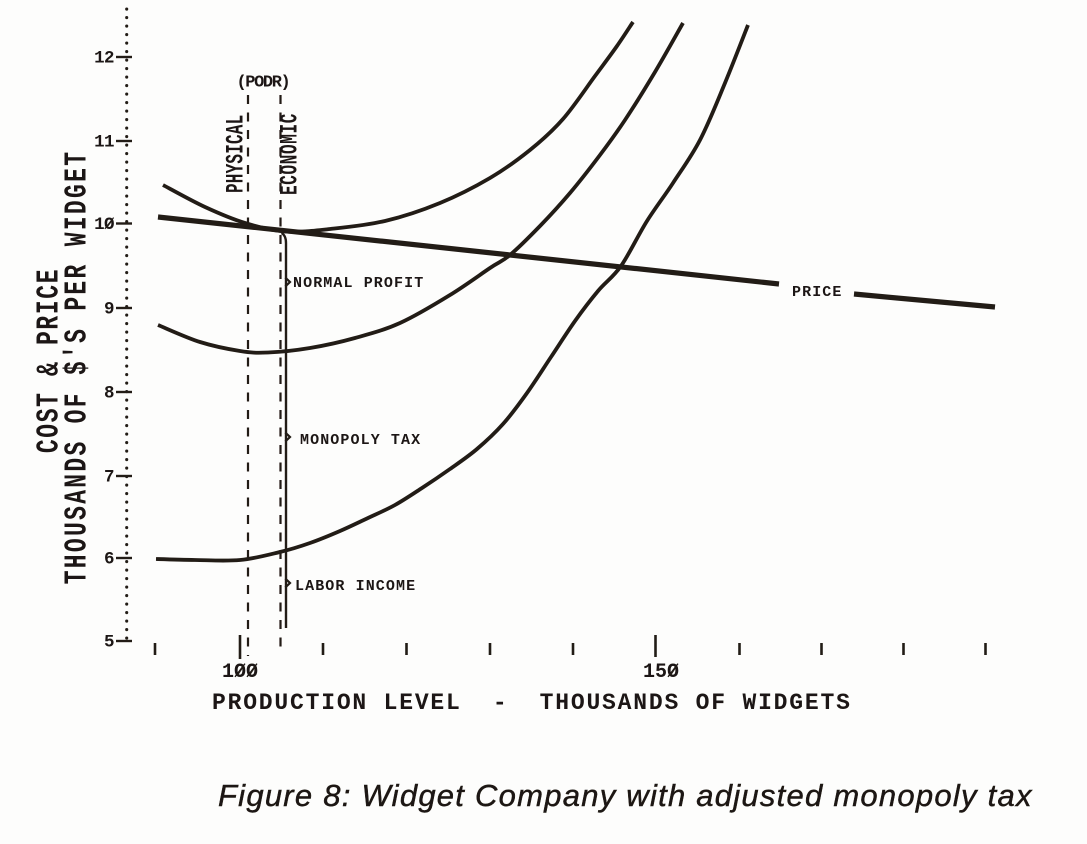 This screenshot has width=1087, height=844. Describe the element at coordinates (817, 292) in the screenshot. I see `svg-text: PRICE` at that location.